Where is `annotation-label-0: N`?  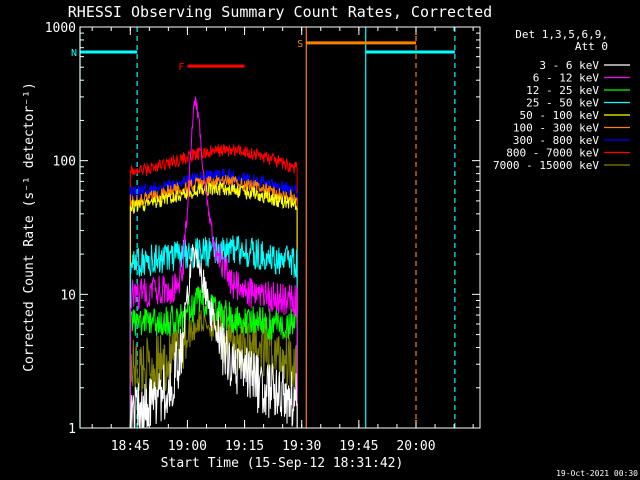 annotation-label-0: N is located at coordinates (74, 53).